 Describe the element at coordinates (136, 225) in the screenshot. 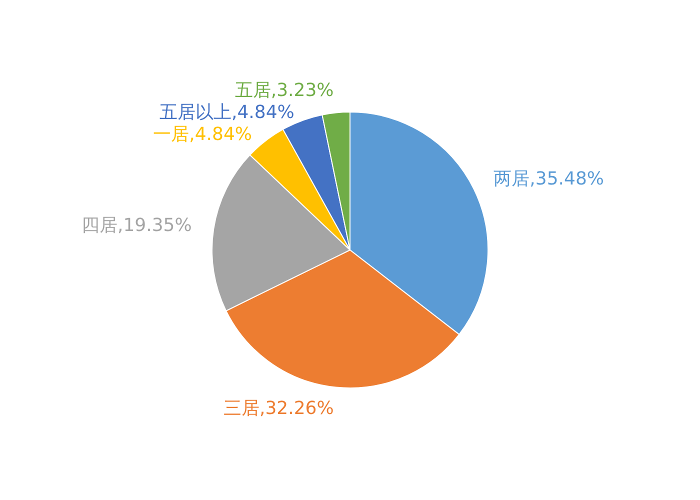

I see `slice-label: 四居,19.35%` at that location.